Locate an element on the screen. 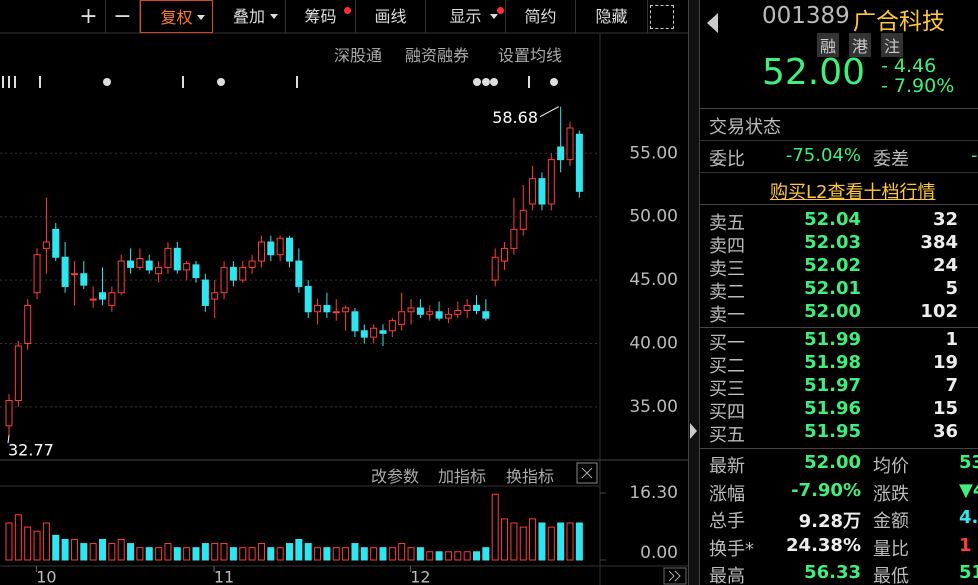  indicator-menu: 加指标 is located at coordinates (462, 476).